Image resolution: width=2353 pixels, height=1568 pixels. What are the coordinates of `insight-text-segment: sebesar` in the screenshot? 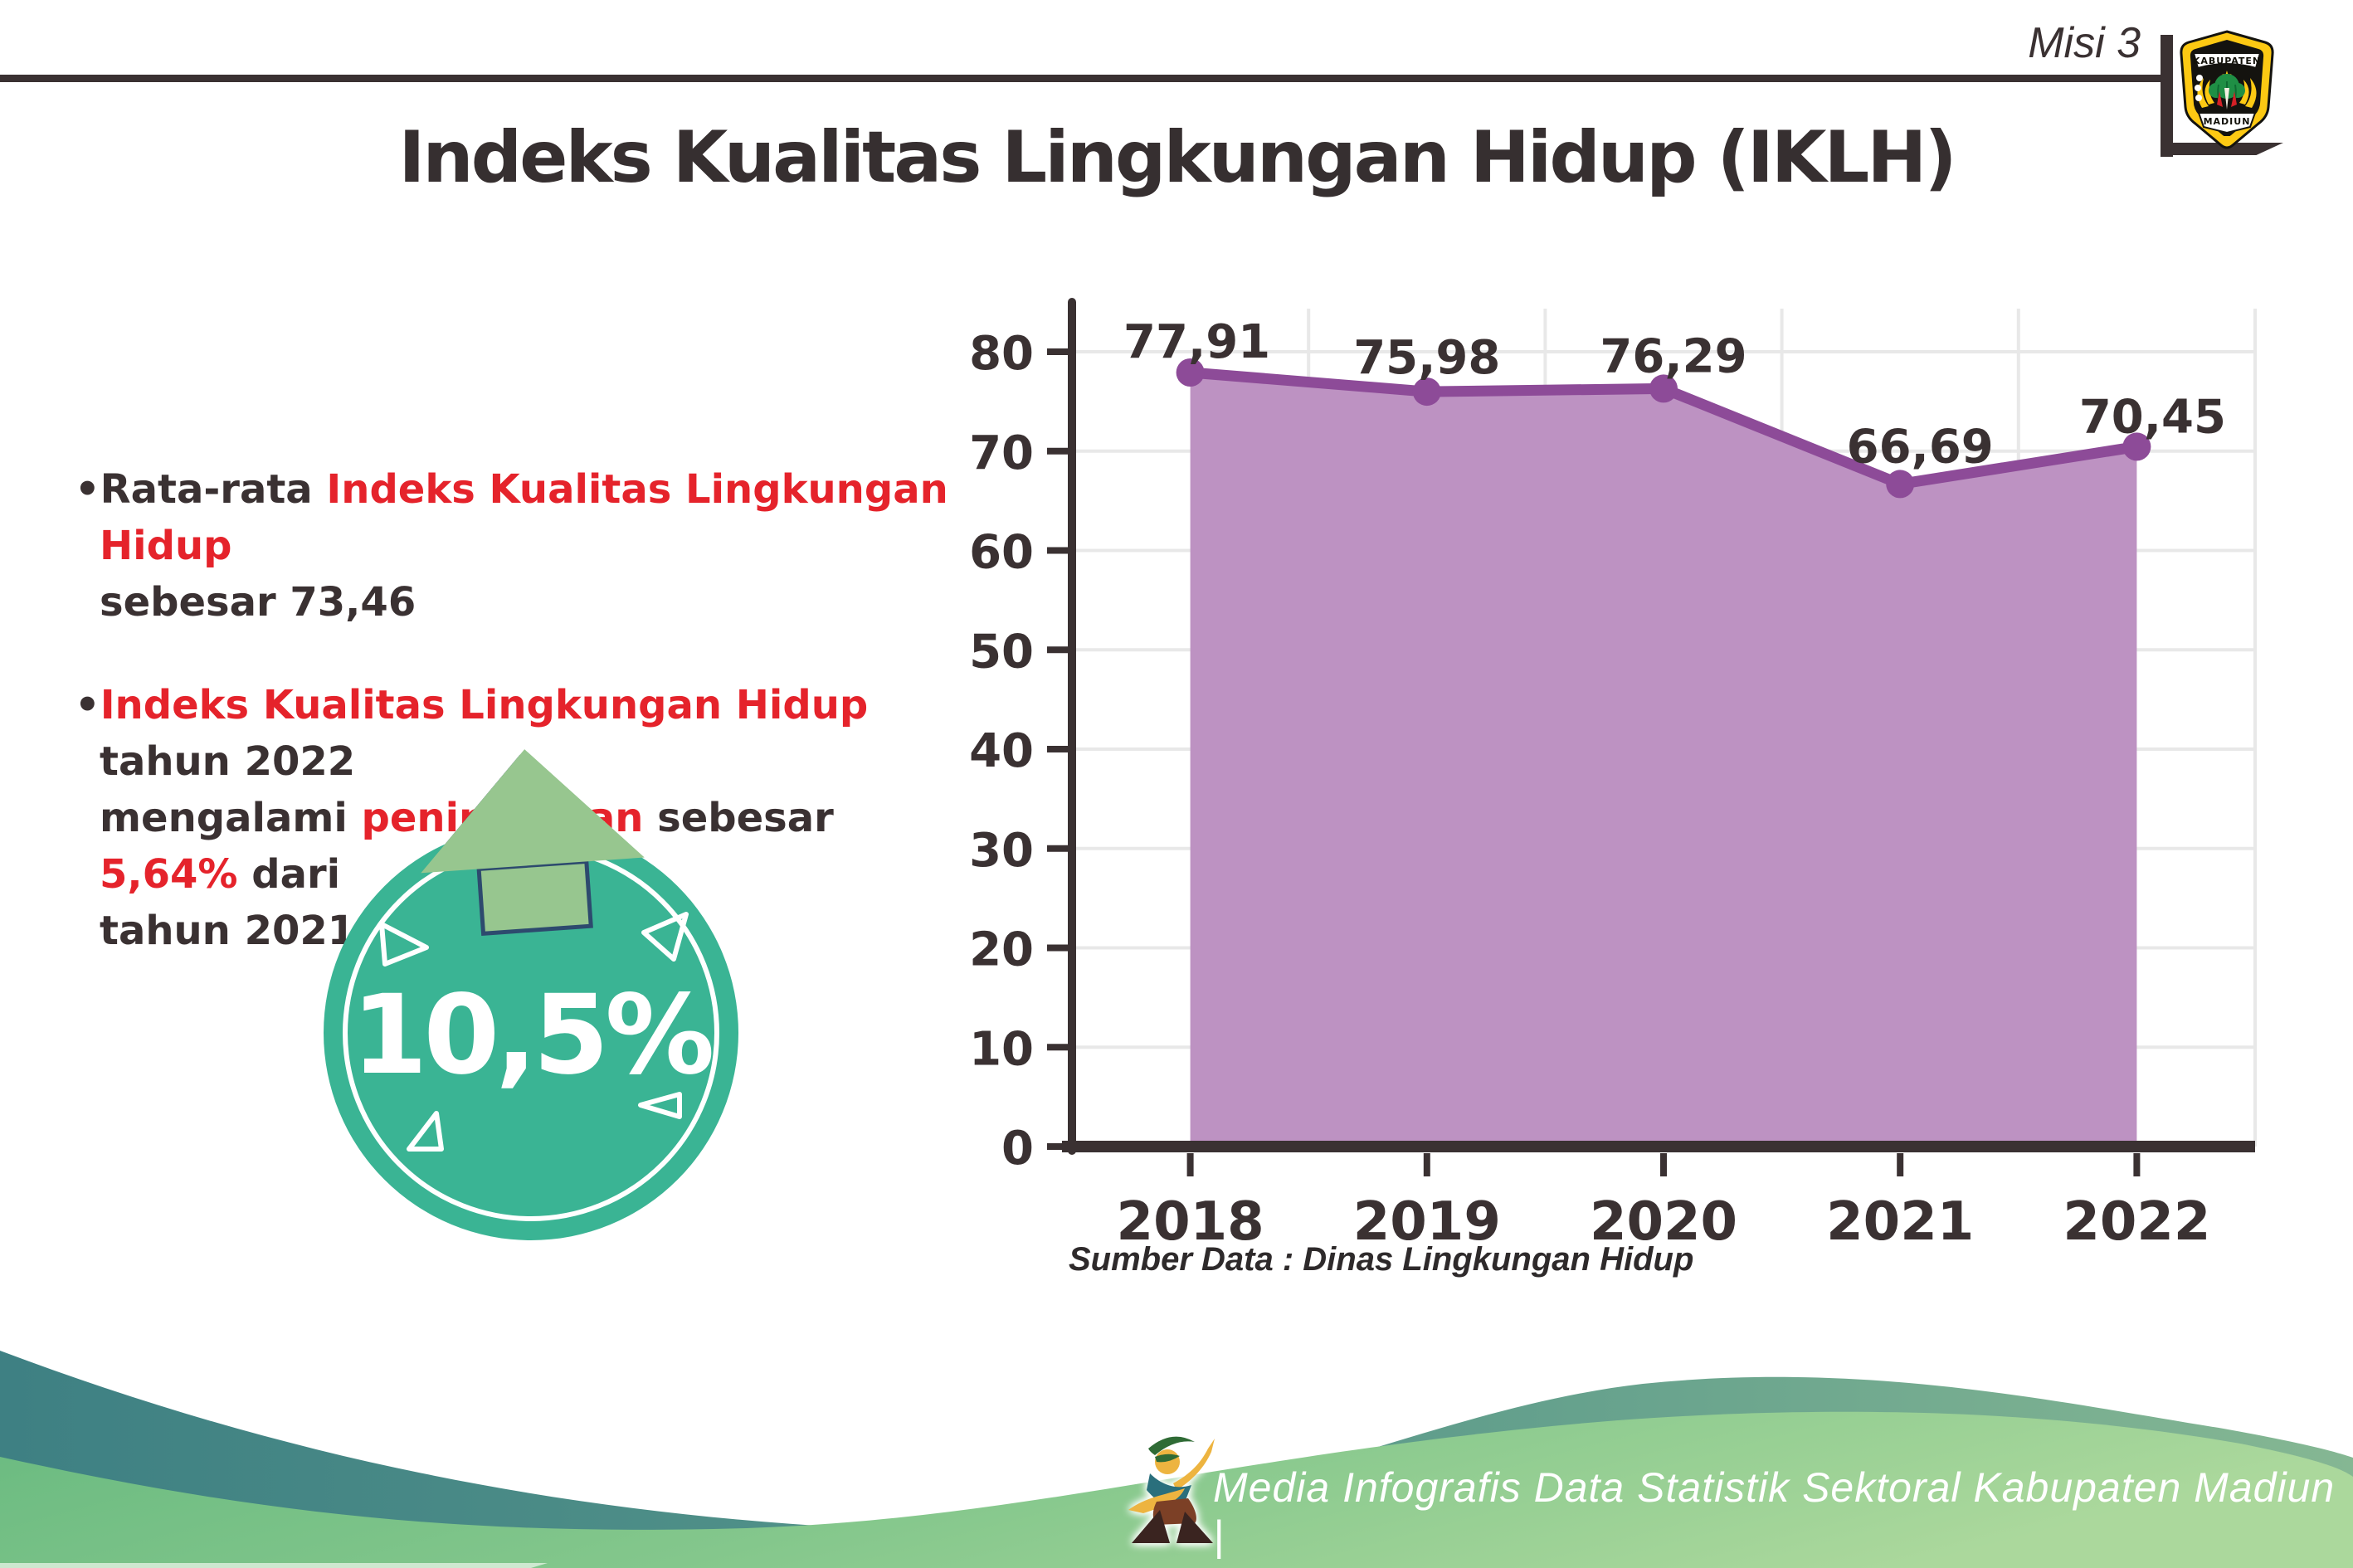 It's located at (745, 818).